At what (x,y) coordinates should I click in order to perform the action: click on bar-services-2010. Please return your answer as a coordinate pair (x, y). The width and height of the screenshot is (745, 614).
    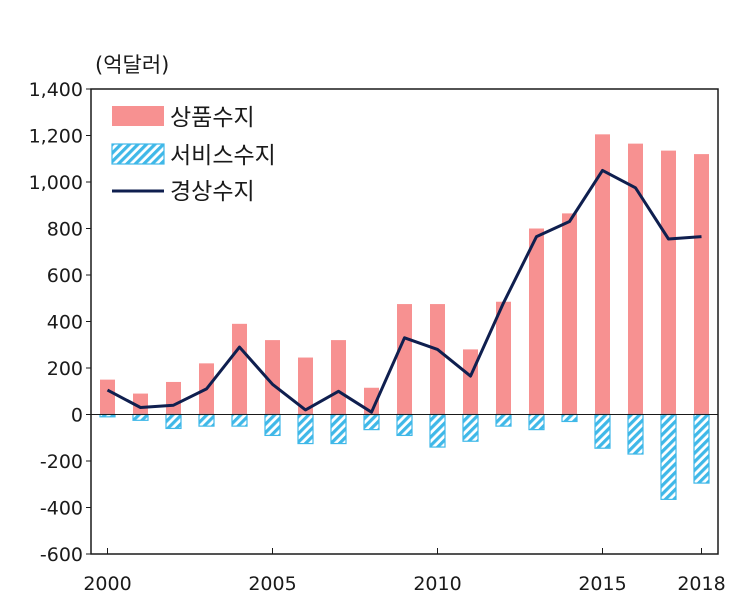
    Looking at the image, I should click on (437, 430).